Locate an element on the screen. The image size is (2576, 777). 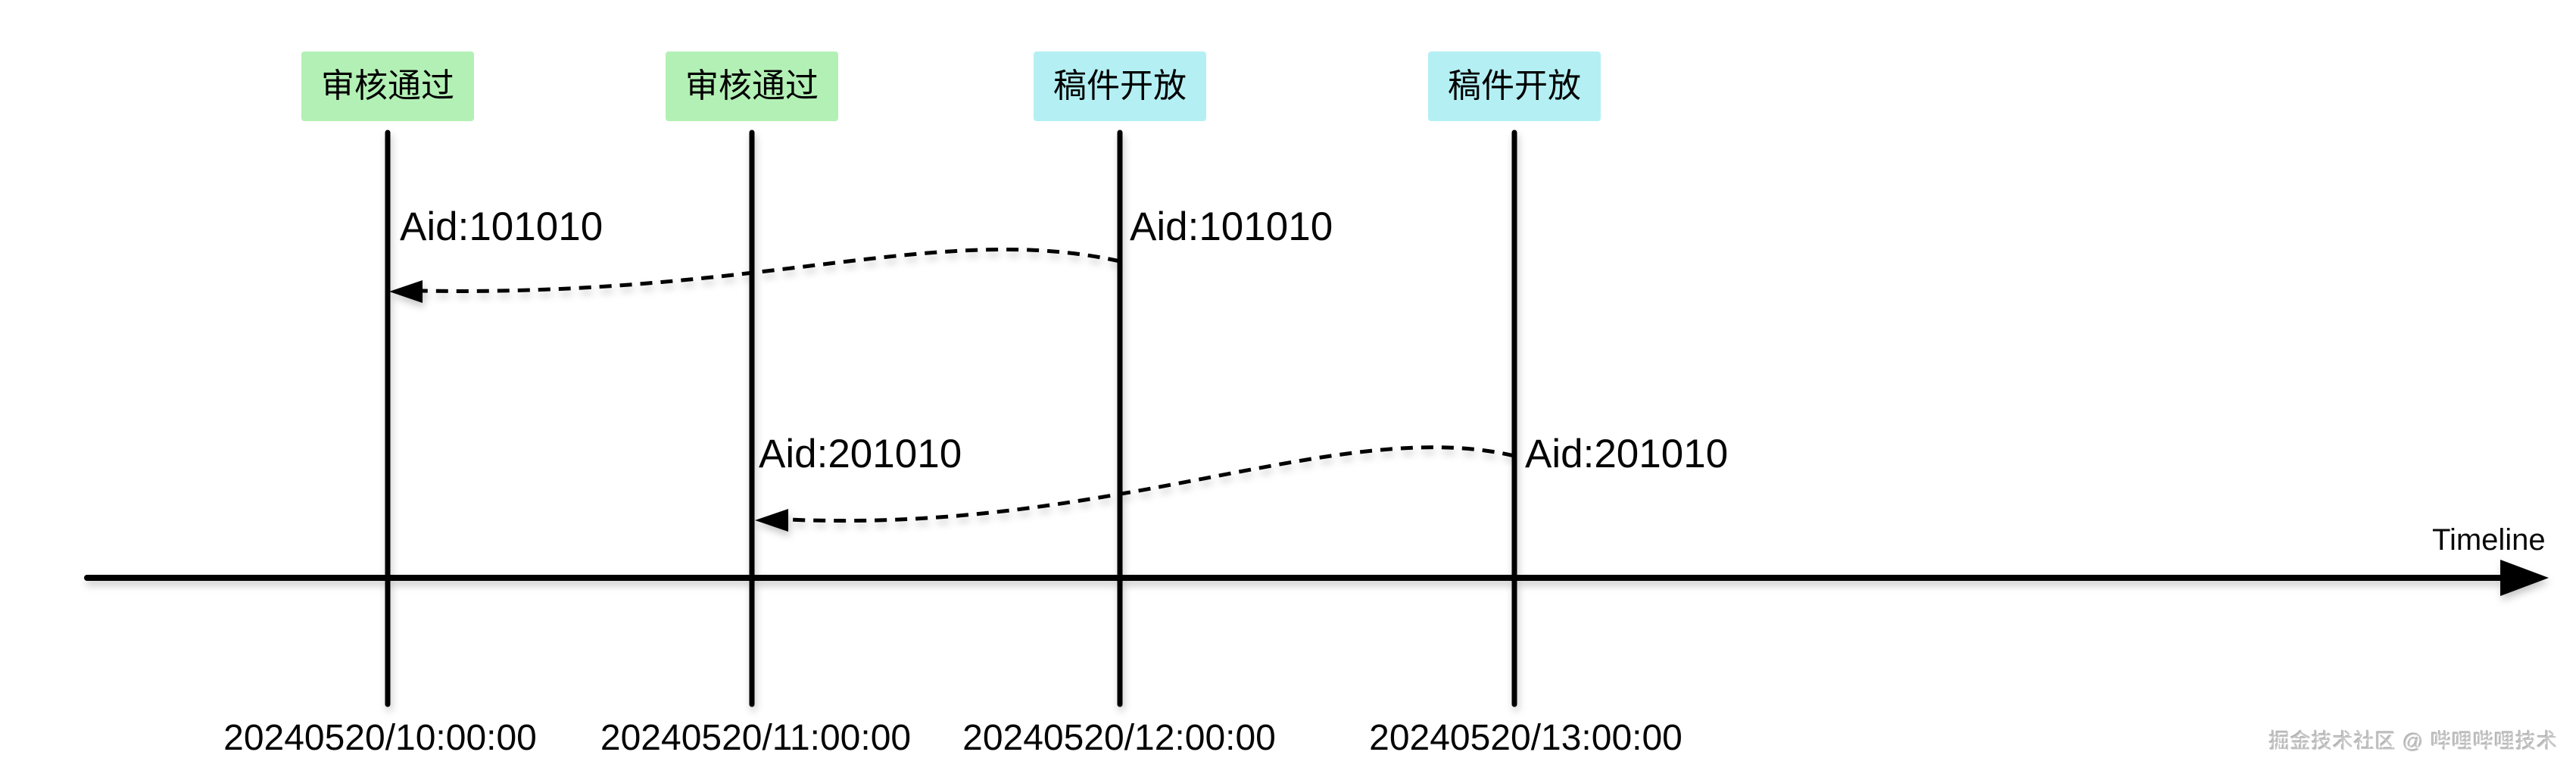
annotation-text-aid101010-source: Aid:101010 is located at coordinates (1231, 226).